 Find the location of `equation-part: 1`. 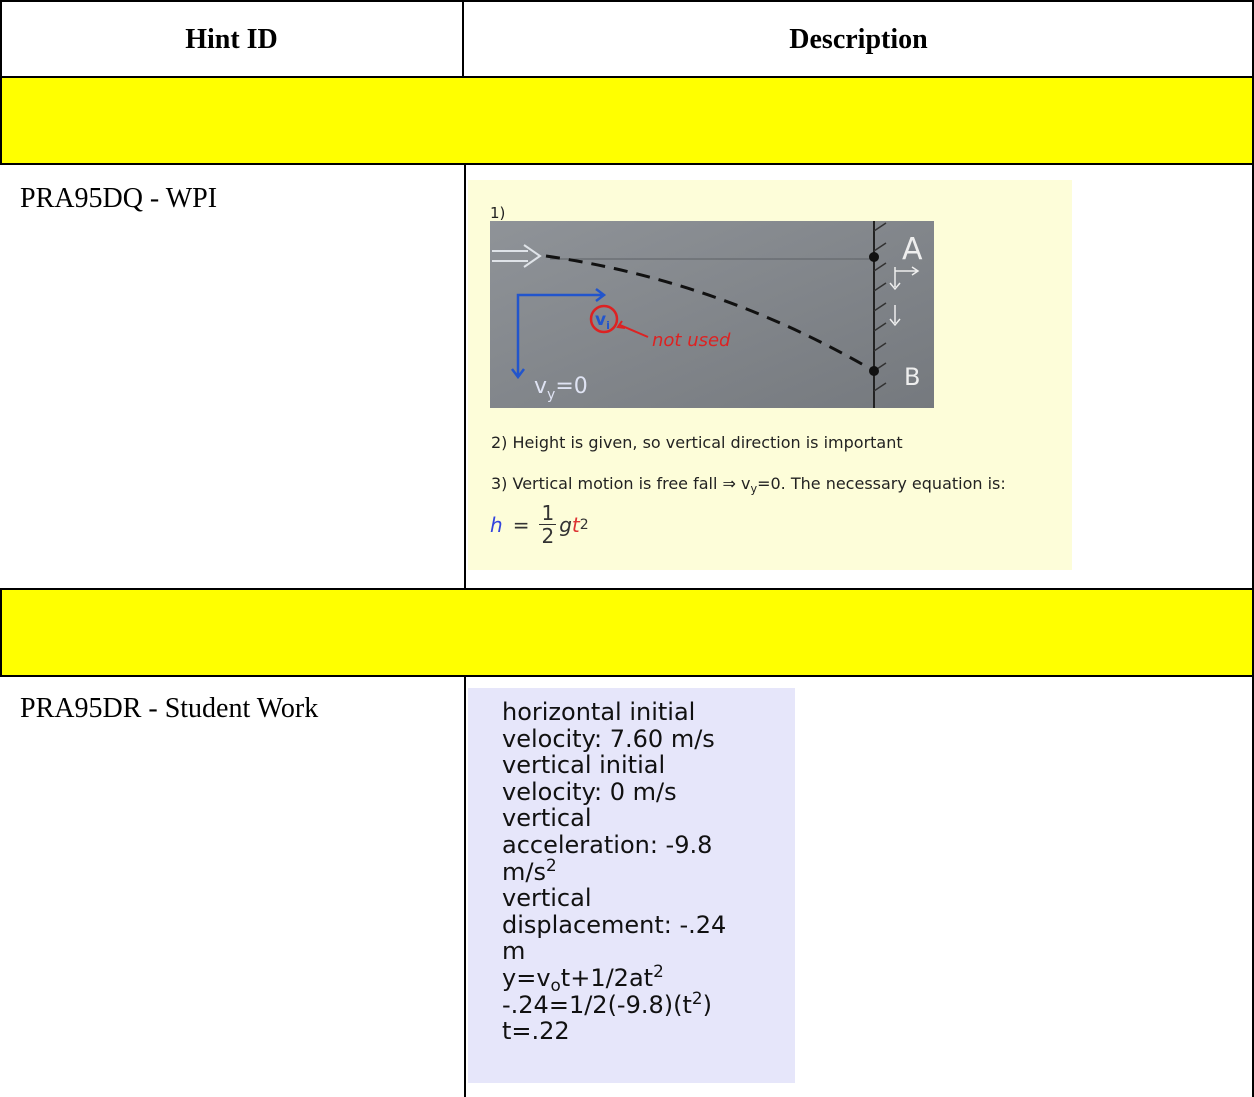

equation-part: 1 is located at coordinates (548, 513).